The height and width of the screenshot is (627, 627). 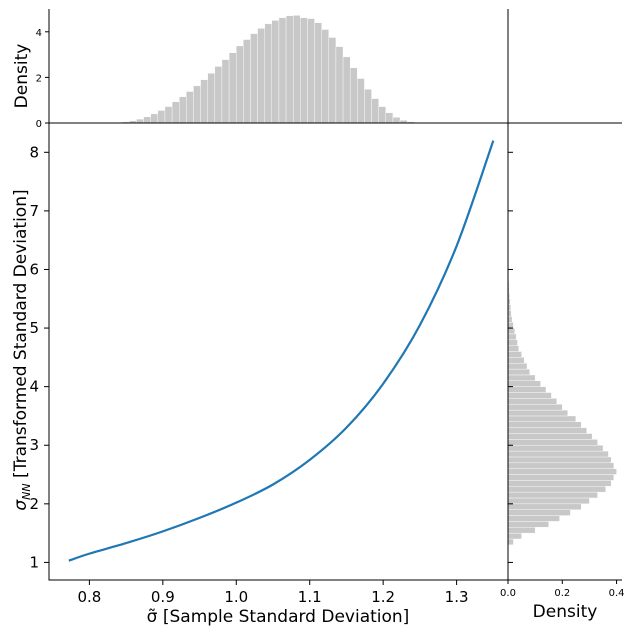 I want to click on main-ytick-label: 8, so click(x=34, y=152).